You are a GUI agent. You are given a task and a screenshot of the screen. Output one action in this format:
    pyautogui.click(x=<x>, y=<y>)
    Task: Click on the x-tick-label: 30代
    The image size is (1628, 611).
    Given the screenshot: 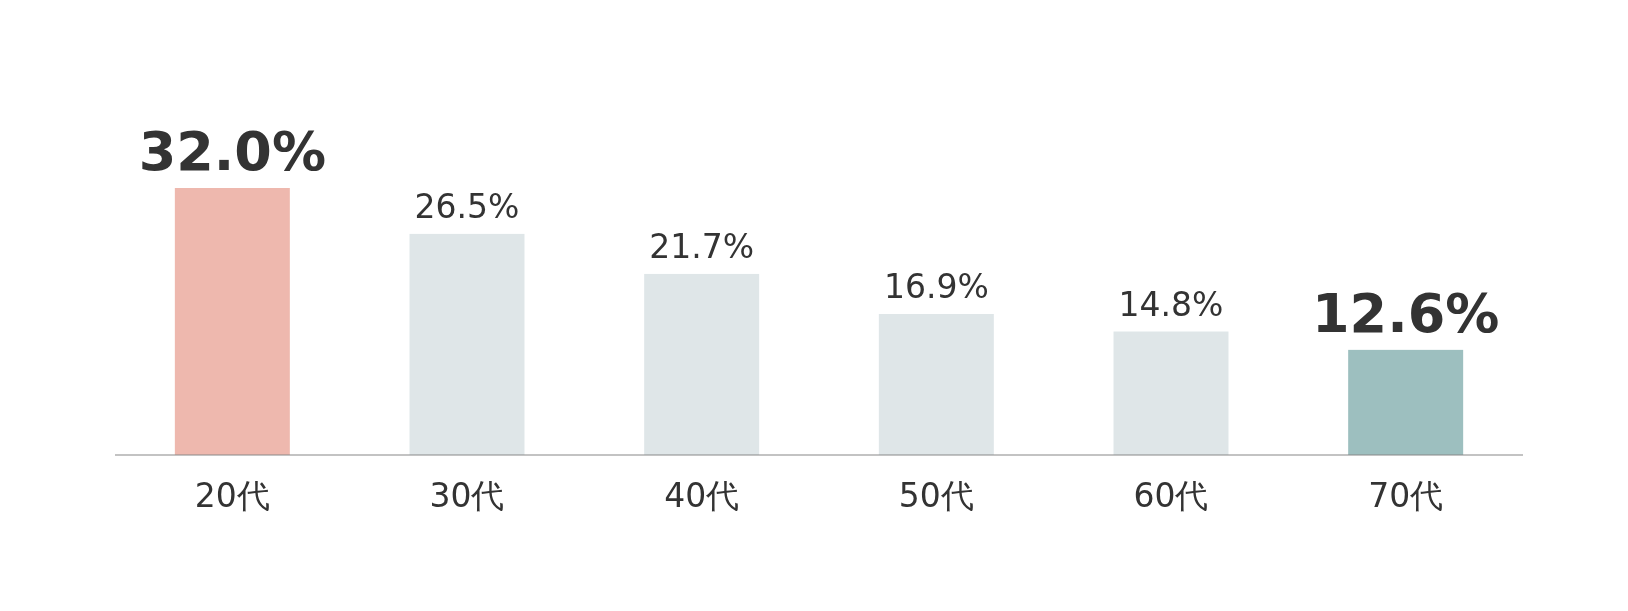 What is the action you would take?
    pyautogui.click(x=467, y=495)
    